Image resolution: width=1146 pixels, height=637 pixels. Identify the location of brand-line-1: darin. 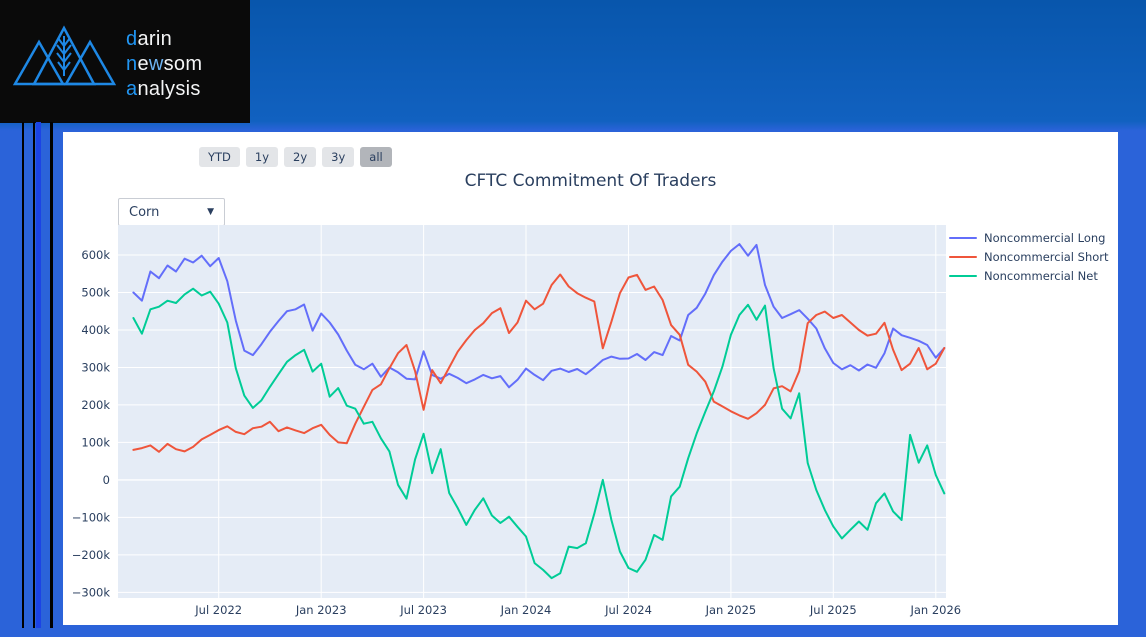
(149, 39).